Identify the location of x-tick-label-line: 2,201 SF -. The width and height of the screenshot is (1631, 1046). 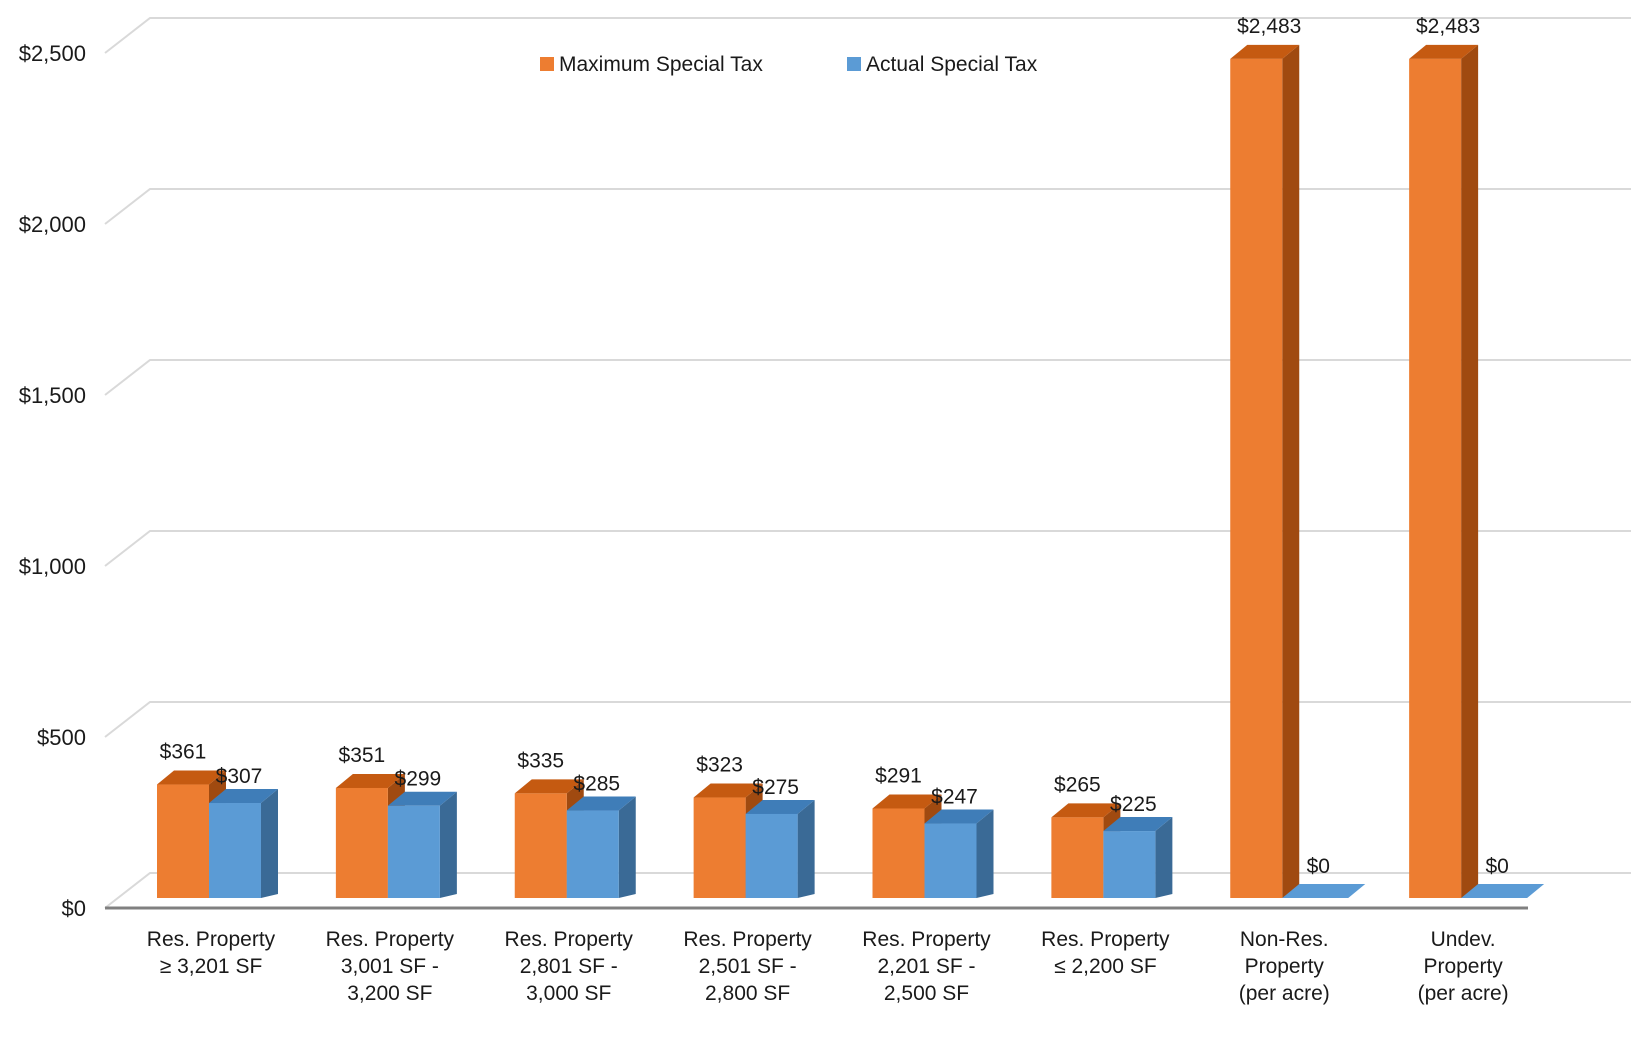
(926, 966).